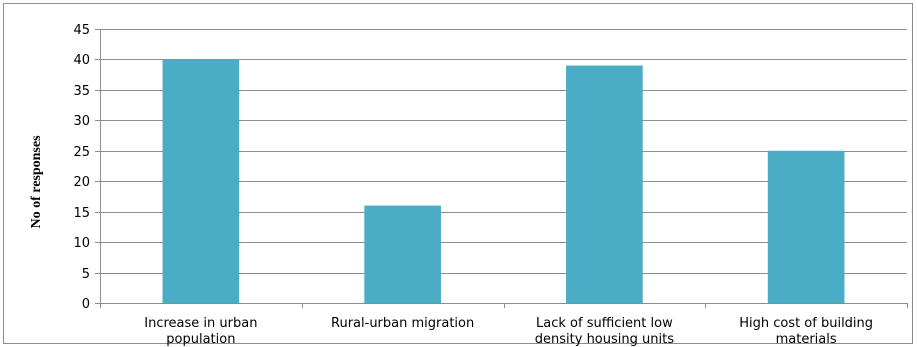  Describe the element at coordinates (200, 331) in the screenshot. I see `x-category-label: Increase in urban population` at that location.